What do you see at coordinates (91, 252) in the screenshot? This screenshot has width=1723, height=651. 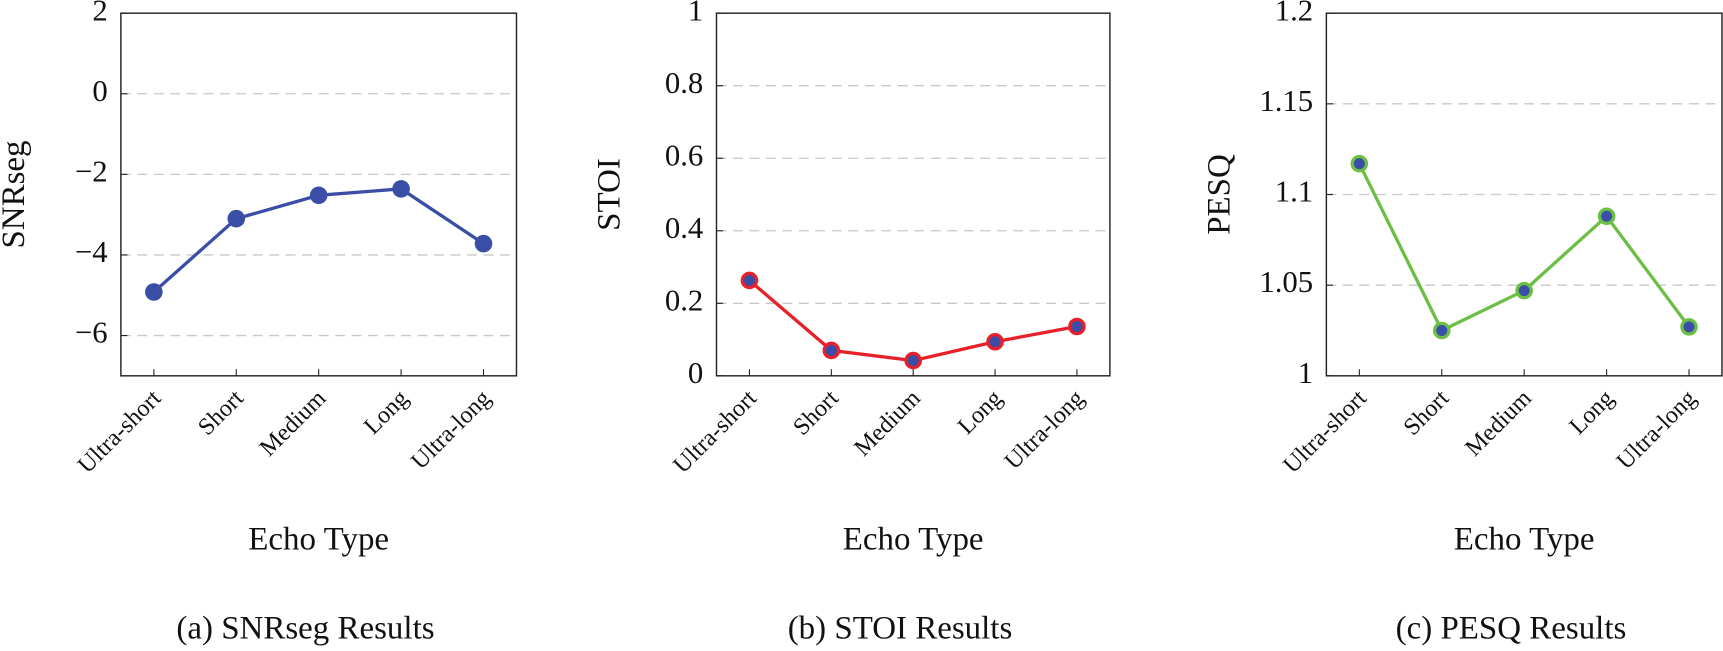 I see `y-tick-label: −4` at bounding box center [91, 252].